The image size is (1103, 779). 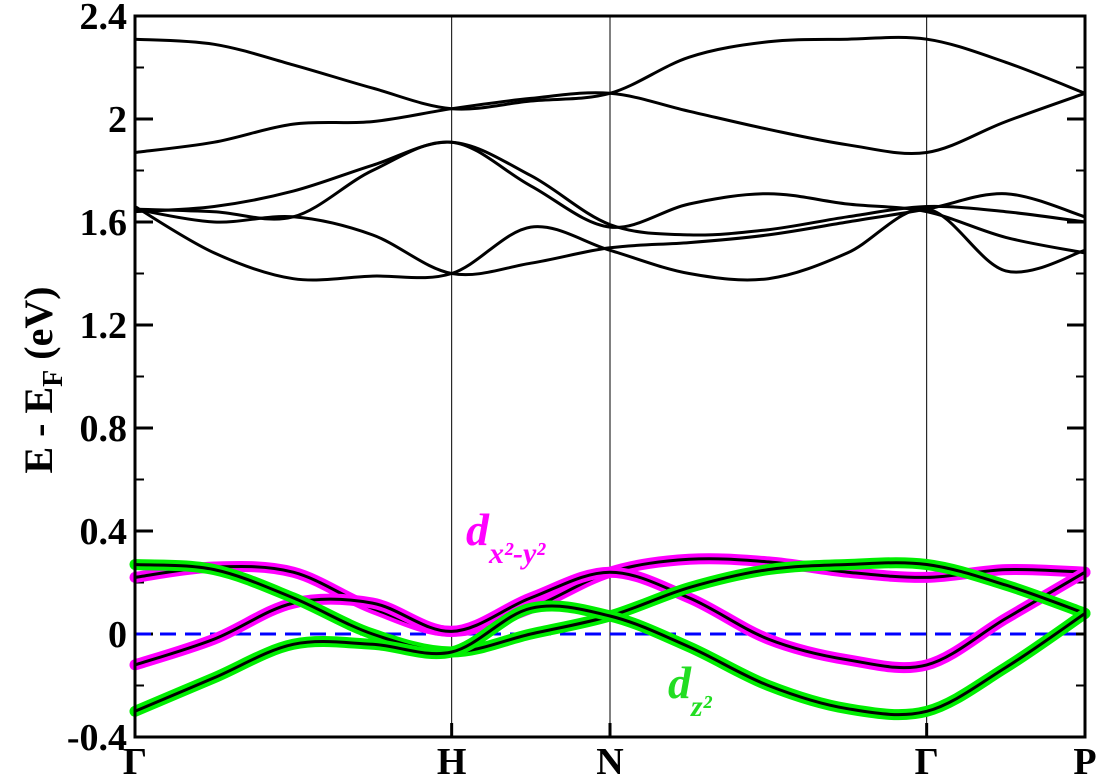 What do you see at coordinates (104, 19) in the screenshot?
I see `y-tick-label: 2.4` at bounding box center [104, 19].